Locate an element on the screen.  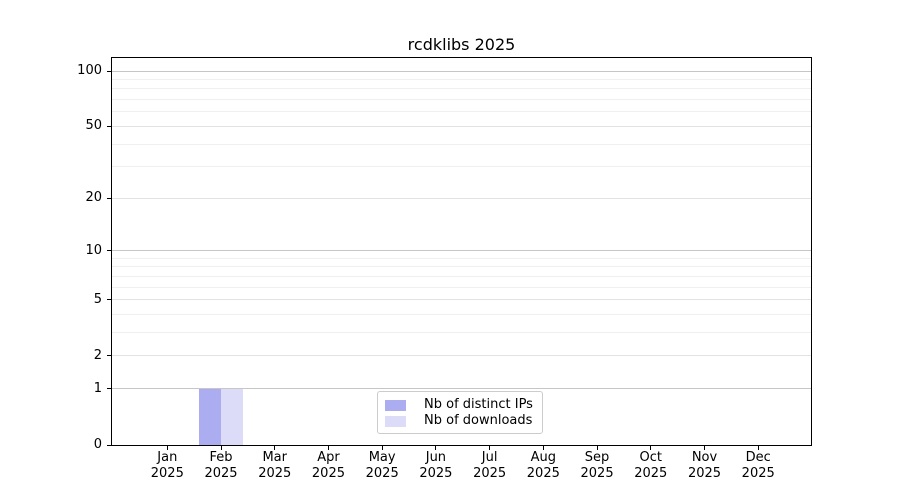
legend-item-distinct-ips: Nb of distinct IPs is located at coordinates (460, 405).